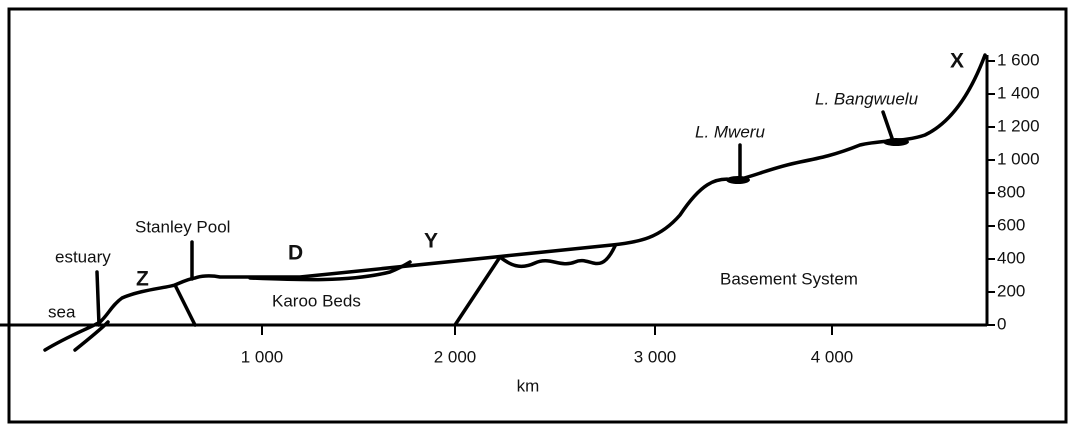 The height and width of the screenshot is (428, 1074). What do you see at coordinates (182, 226) in the screenshot?
I see `label: Stanley Pool` at bounding box center [182, 226].